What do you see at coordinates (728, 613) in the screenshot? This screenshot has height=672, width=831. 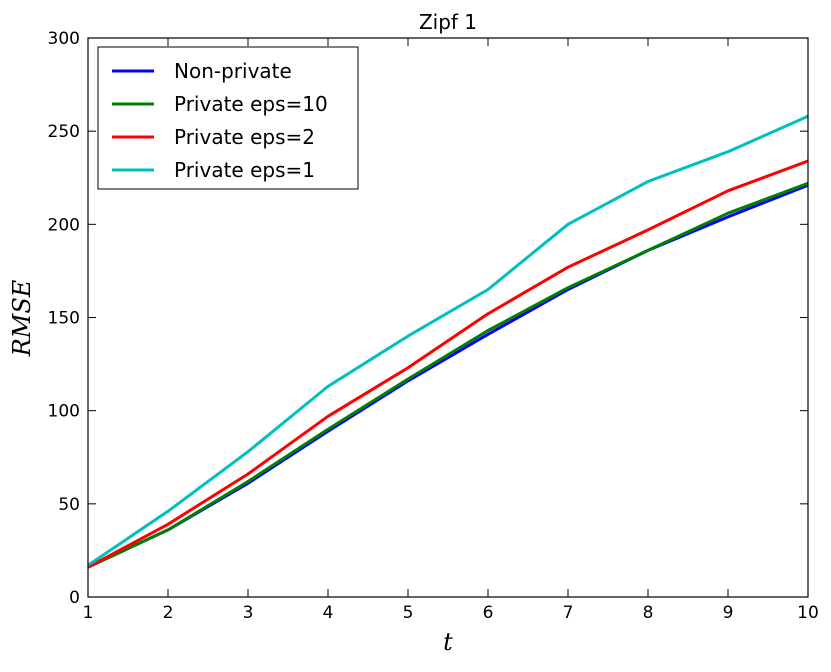 I see `x-tick-label: 9` at bounding box center [728, 613].